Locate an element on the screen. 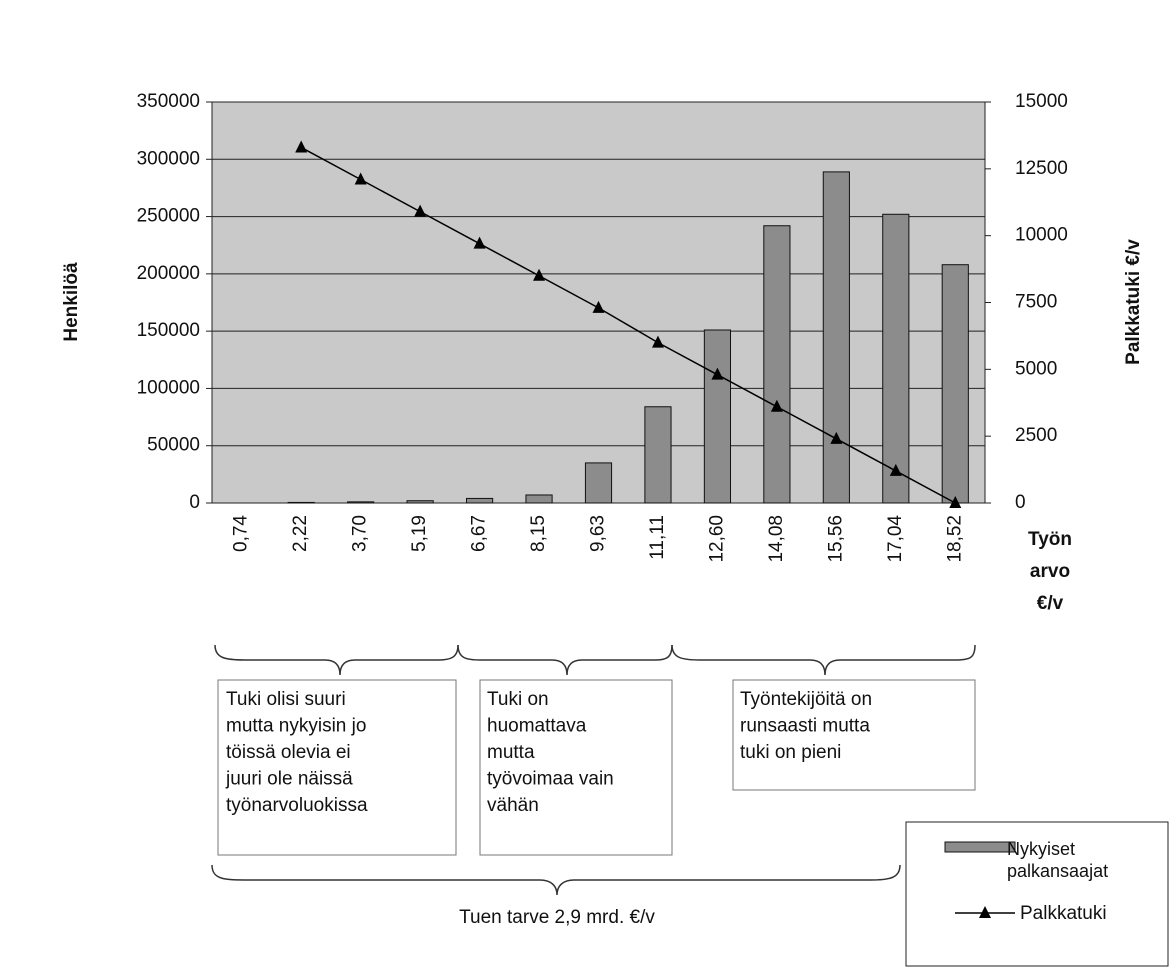 This screenshot has width=1176, height=976. y-tick-label: 300000 is located at coordinates (168, 158).